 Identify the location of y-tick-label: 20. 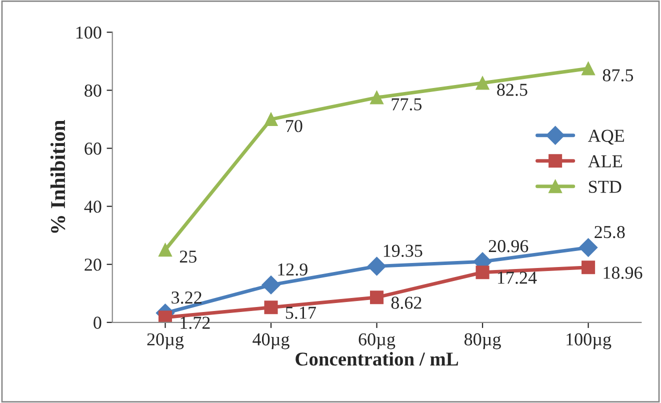
(93, 264).